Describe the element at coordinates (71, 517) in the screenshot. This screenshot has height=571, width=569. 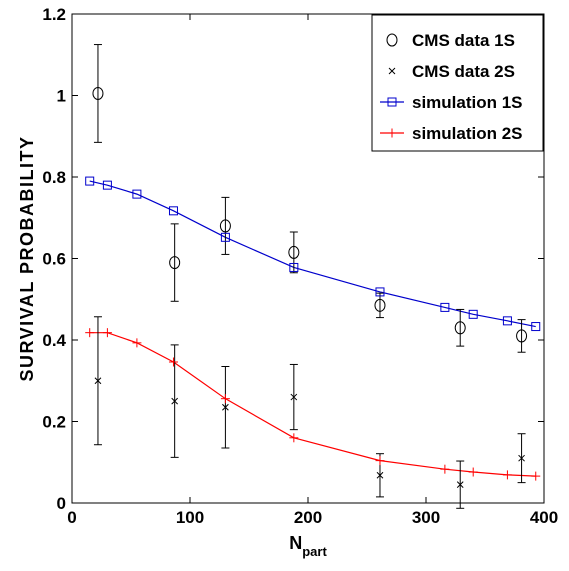
I see `x-tick-label: 0` at that location.